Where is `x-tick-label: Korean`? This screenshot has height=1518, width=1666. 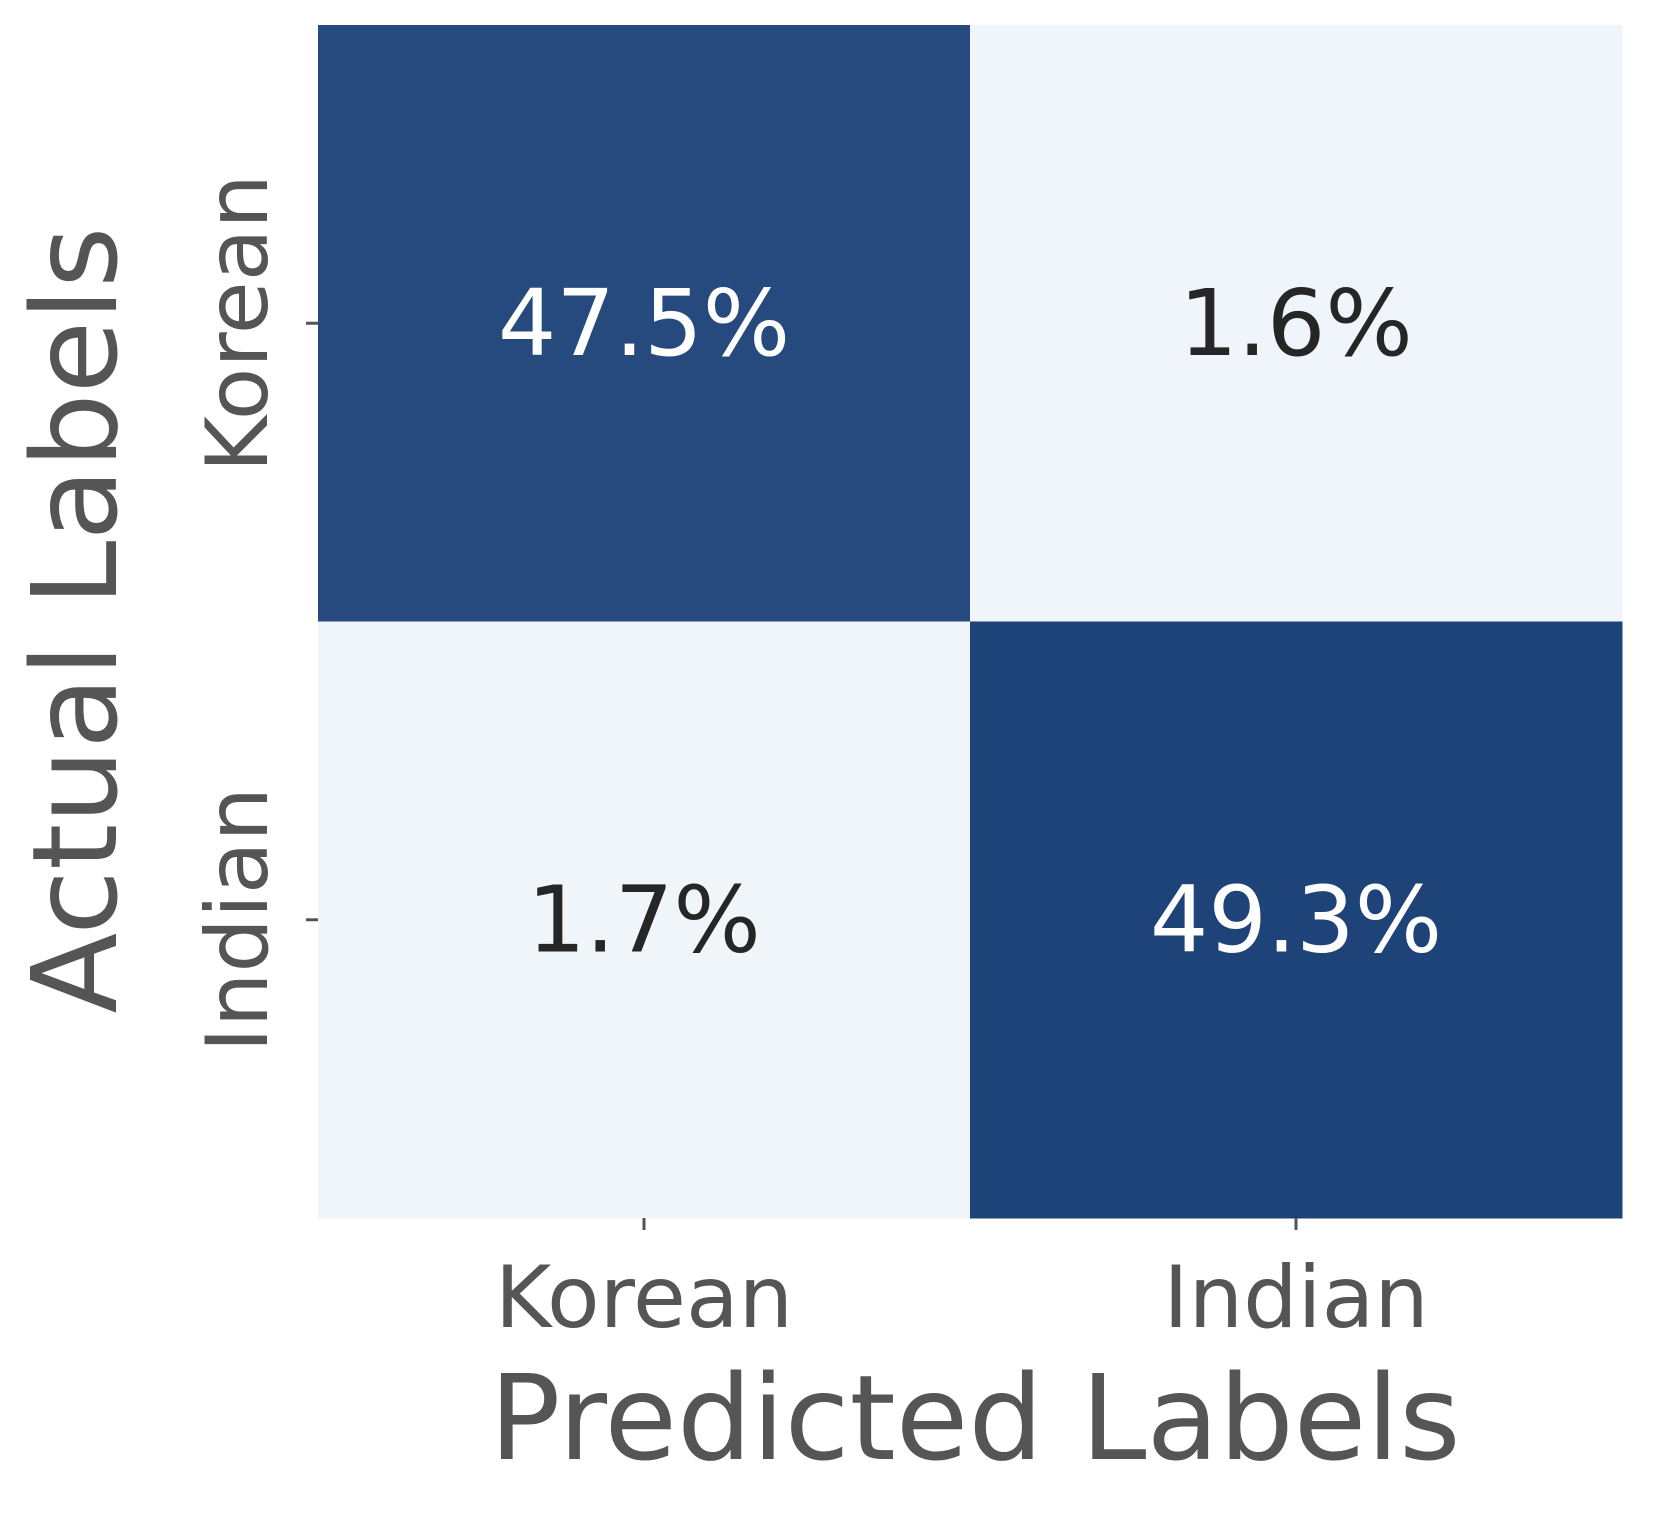
x-tick-label: Korean is located at coordinates (644, 1298).